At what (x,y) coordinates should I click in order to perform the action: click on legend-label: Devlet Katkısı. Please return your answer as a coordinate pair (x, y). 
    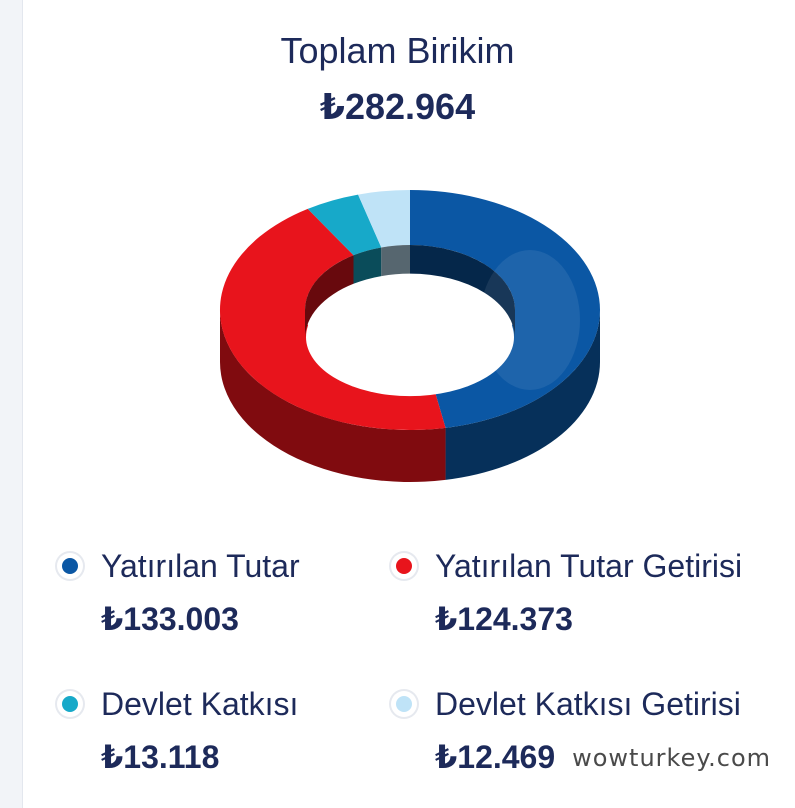
    Looking at the image, I should click on (200, 704).